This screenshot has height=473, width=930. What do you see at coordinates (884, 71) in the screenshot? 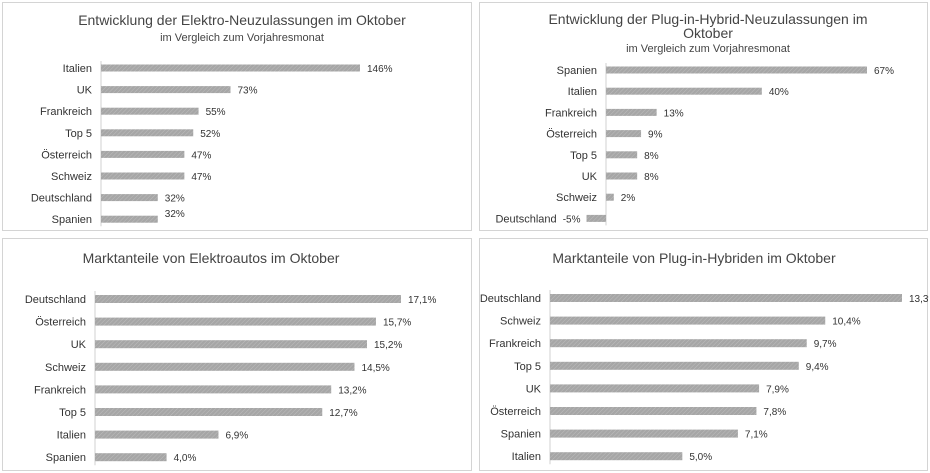
I see `value-label: 67%` at bounding box center [884, 71].